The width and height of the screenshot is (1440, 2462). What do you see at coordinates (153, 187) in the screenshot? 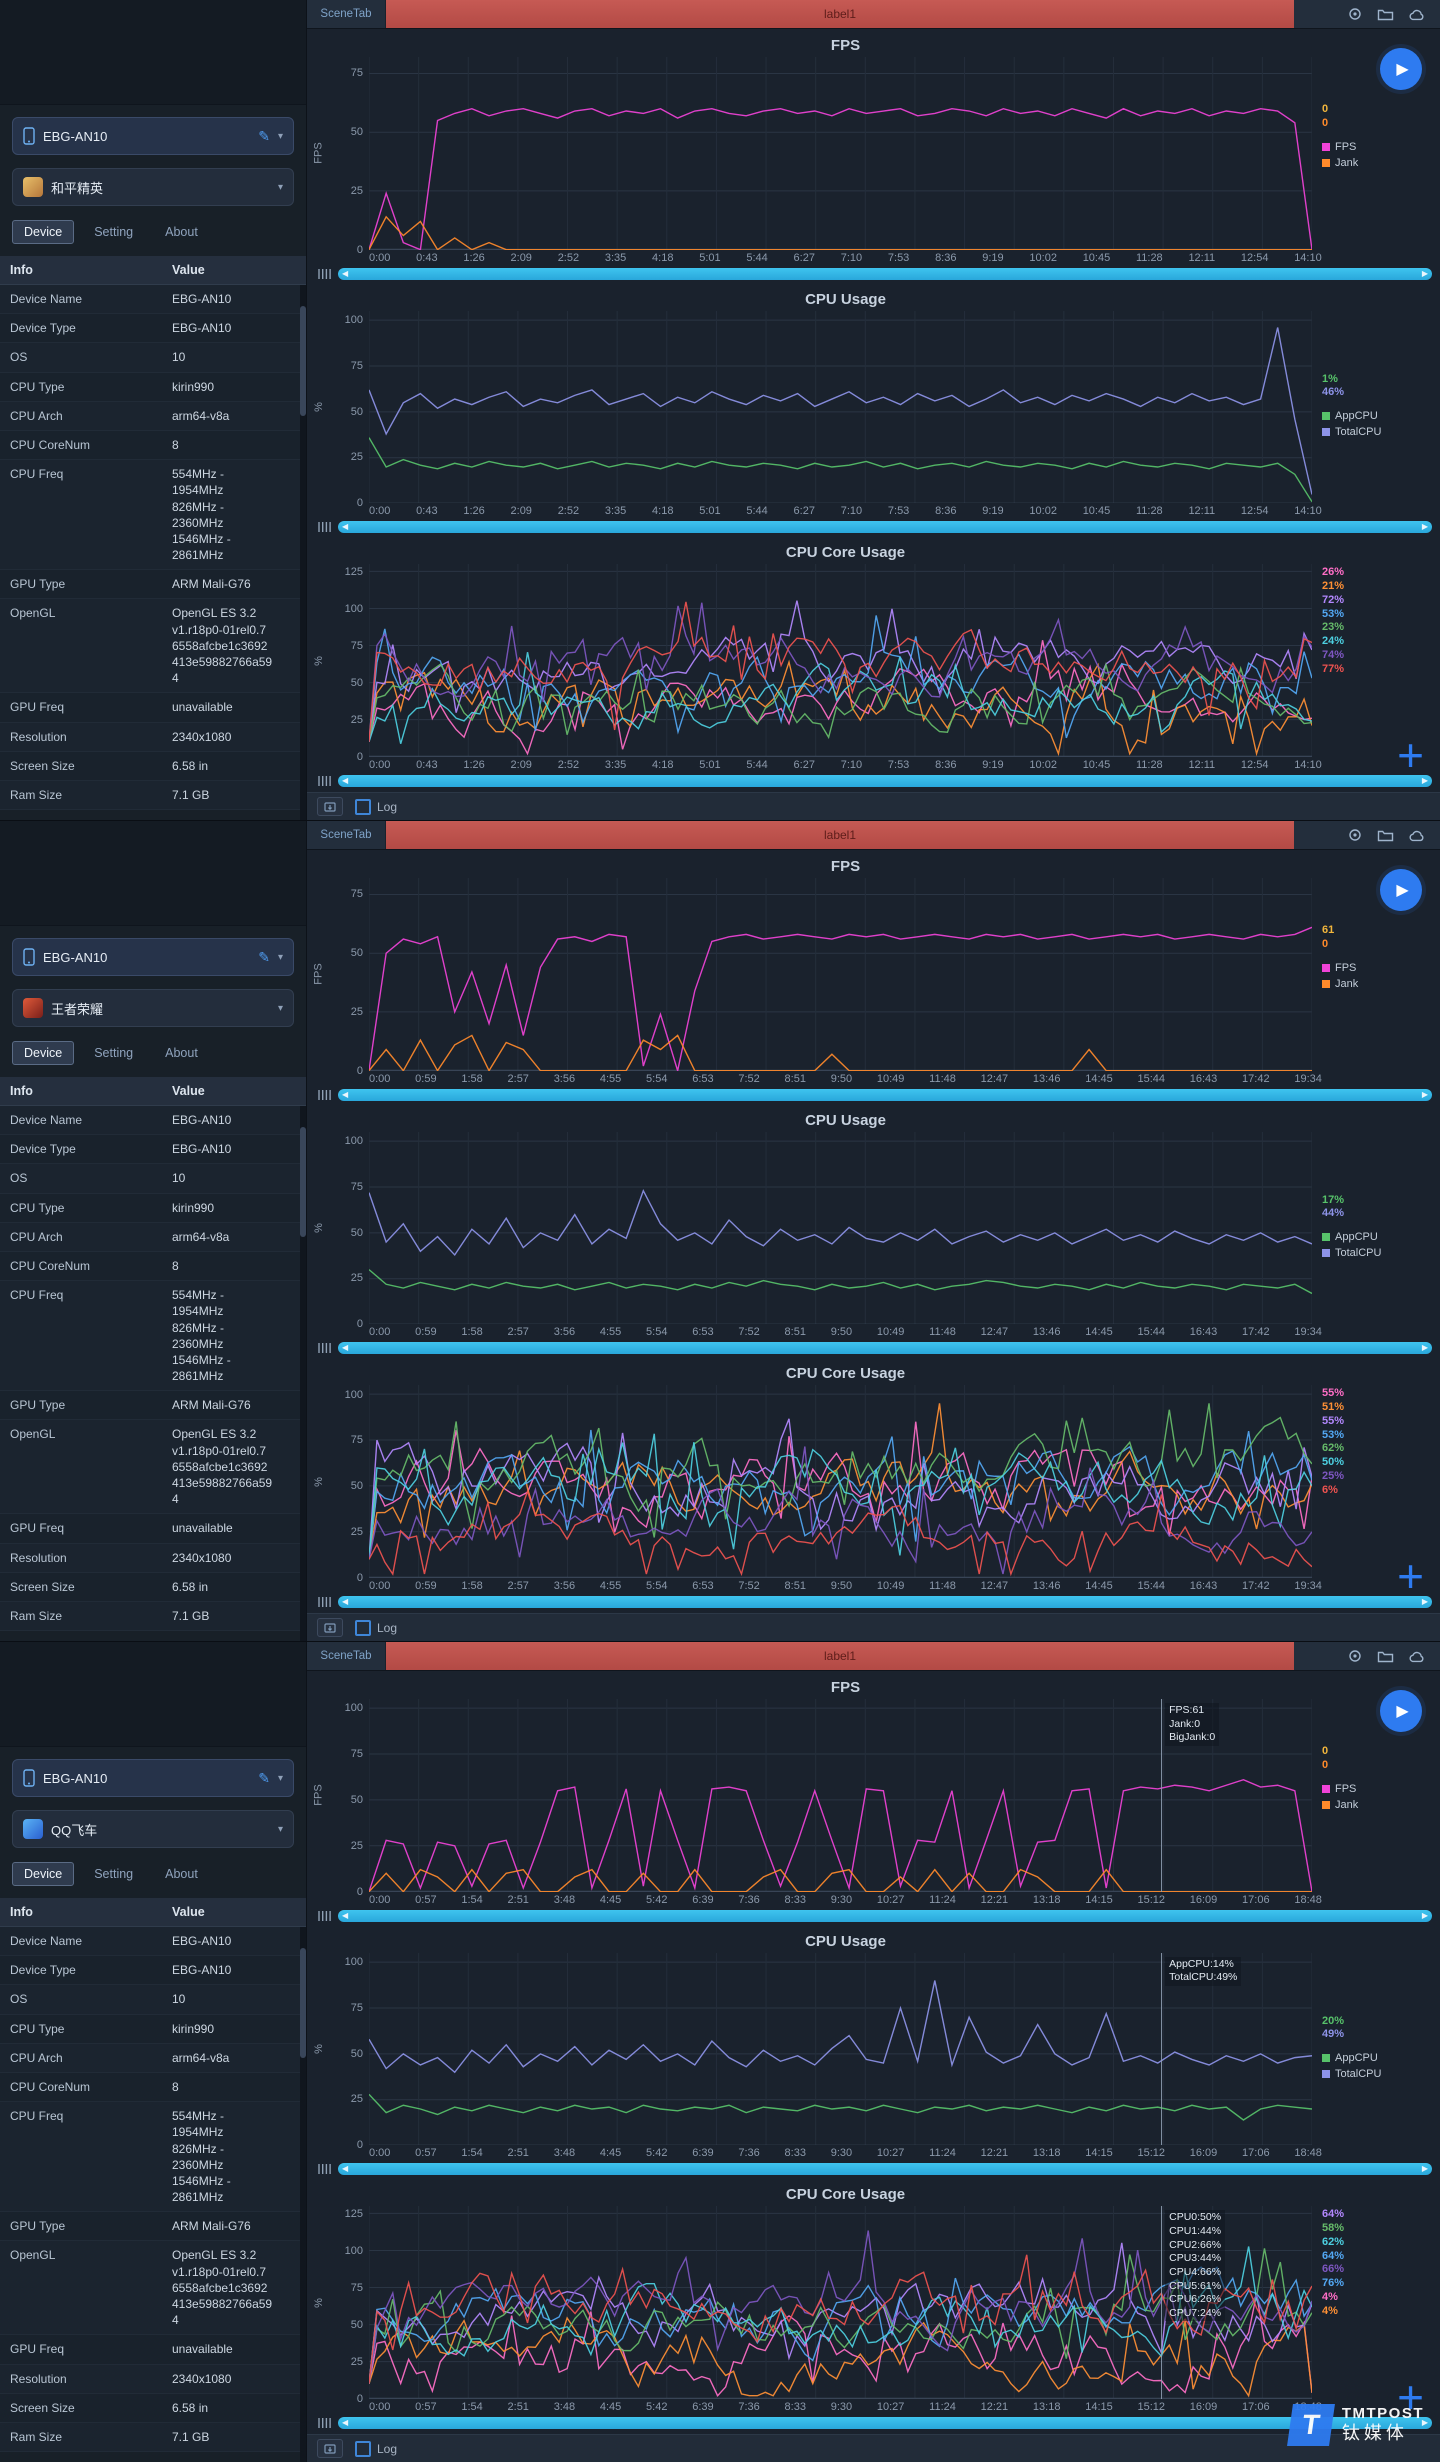
I see `app-select: 和平精英 ▾` at bounding box center [153, 187].